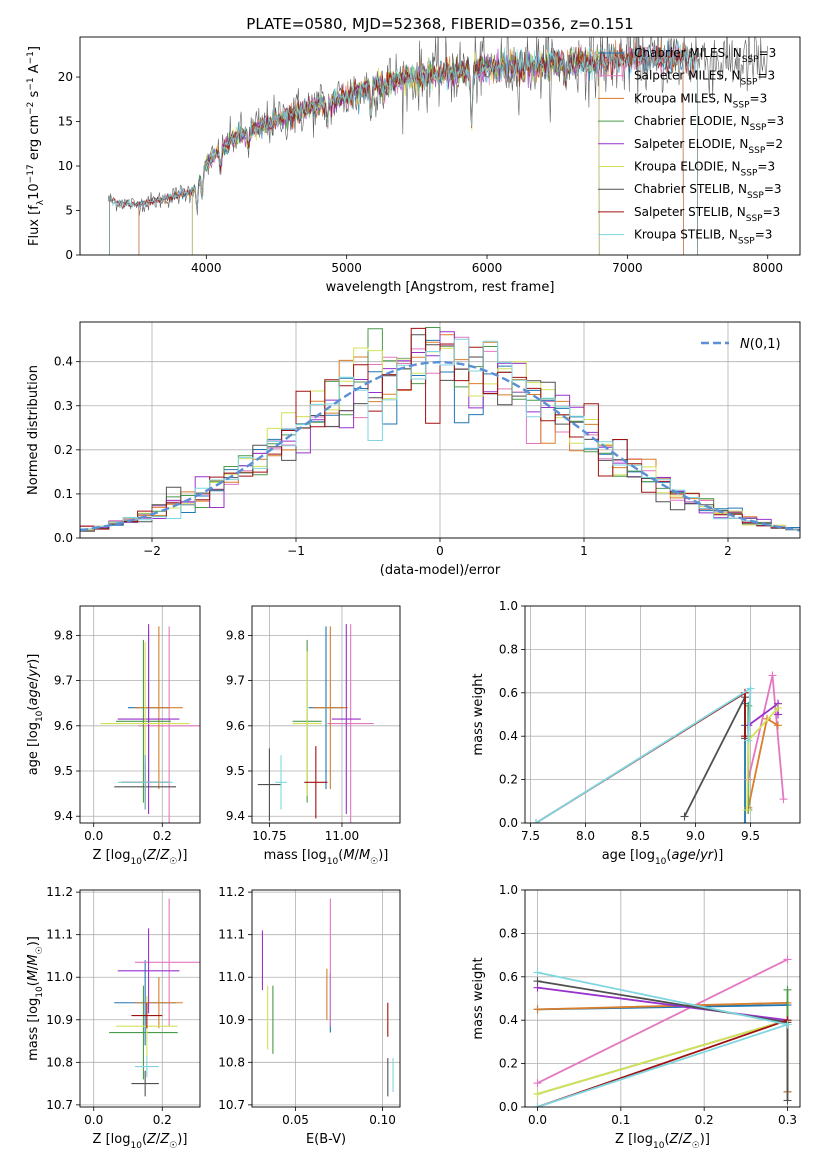 The height and width of the screenshot is (1170, 819). What do you see at coordinates (584, 551) in the screenshot?
I see `x-tick-label: 1` at bounding box center [584, 551].